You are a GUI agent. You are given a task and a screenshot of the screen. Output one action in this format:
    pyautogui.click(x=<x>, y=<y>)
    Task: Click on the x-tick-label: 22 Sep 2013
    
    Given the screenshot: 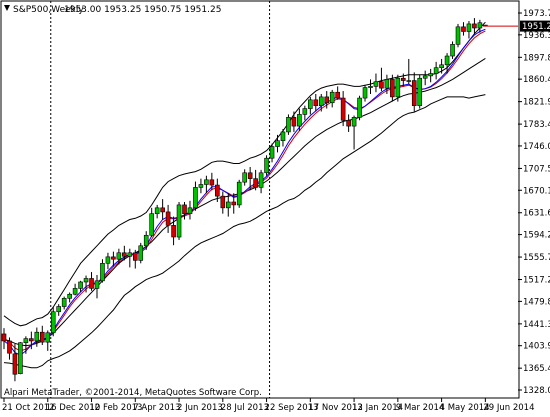 What is the action you would take?
    pyautogui.click(x=292, y=407)
    